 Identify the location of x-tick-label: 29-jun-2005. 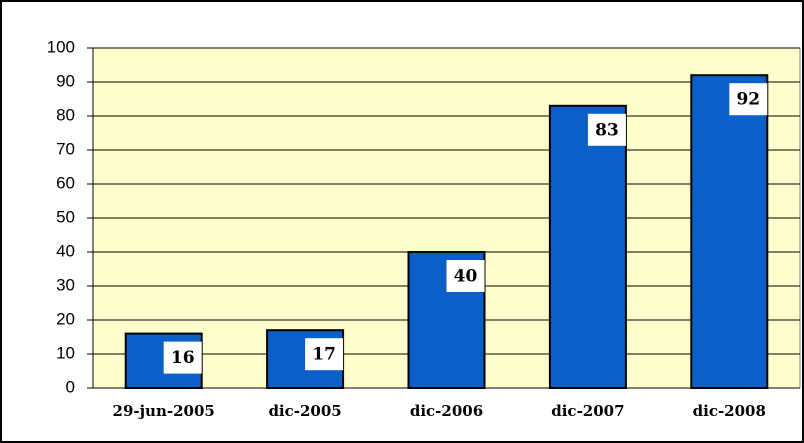
(164, 411).